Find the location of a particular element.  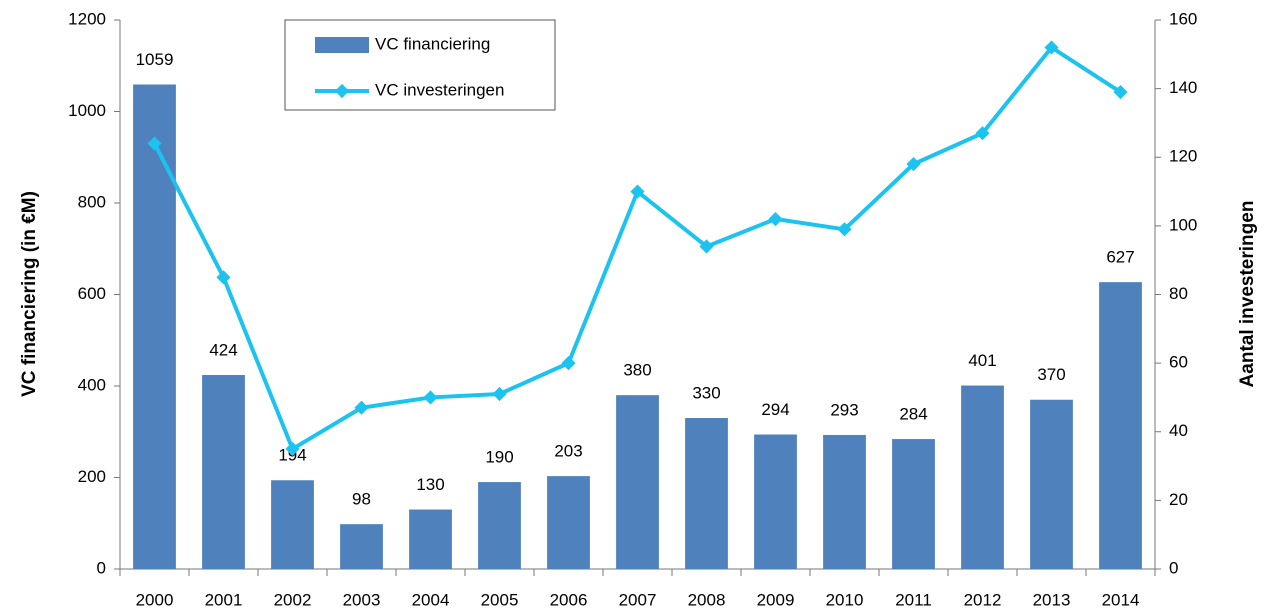

y2-tick-label: 120 is located at coordinates (1183, 156).